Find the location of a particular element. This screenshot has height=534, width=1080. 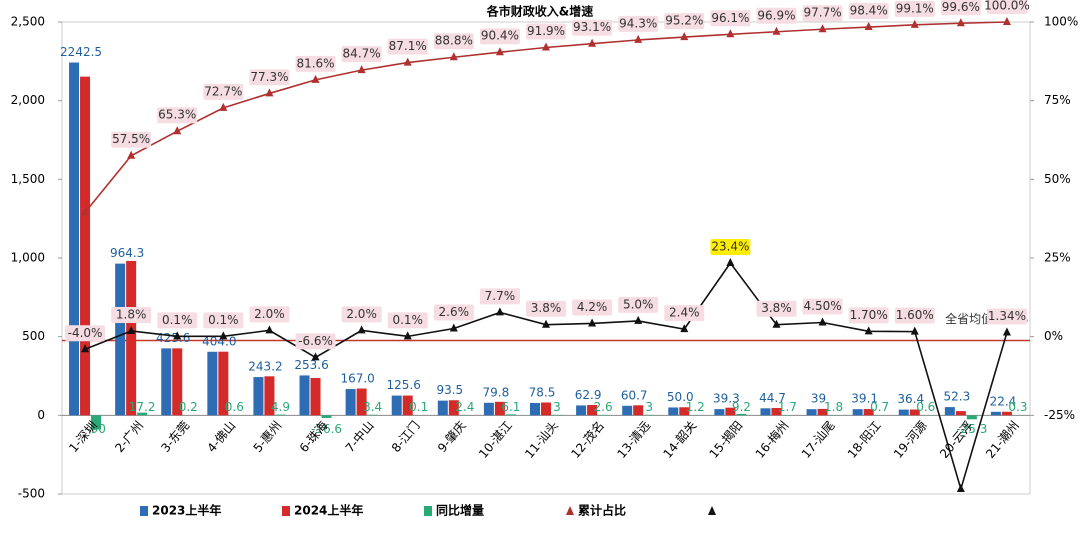

data-label: 57.5% is located at coordinates (131, 139).